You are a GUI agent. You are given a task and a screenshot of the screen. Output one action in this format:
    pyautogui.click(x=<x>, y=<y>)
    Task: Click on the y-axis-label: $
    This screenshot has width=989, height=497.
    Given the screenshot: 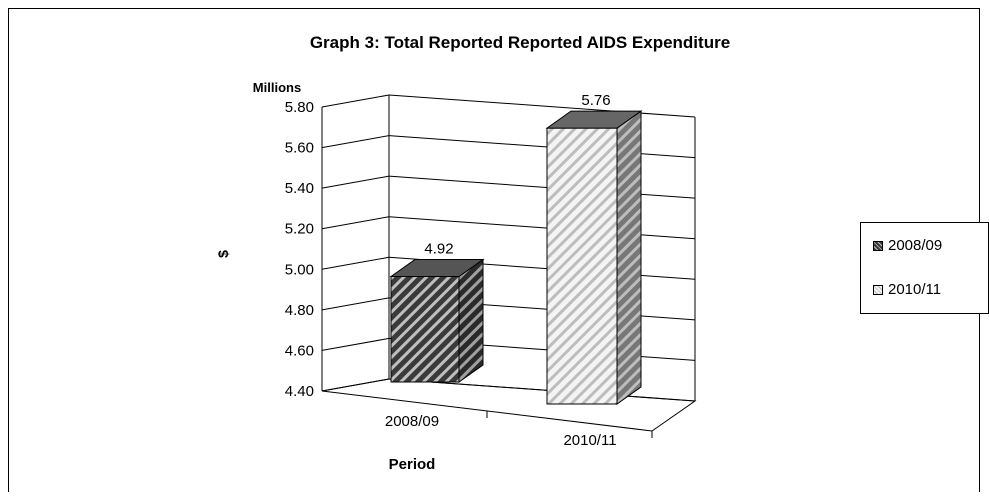 What is the action you would take?
    pyautogui.click(x=223, y=254)
    